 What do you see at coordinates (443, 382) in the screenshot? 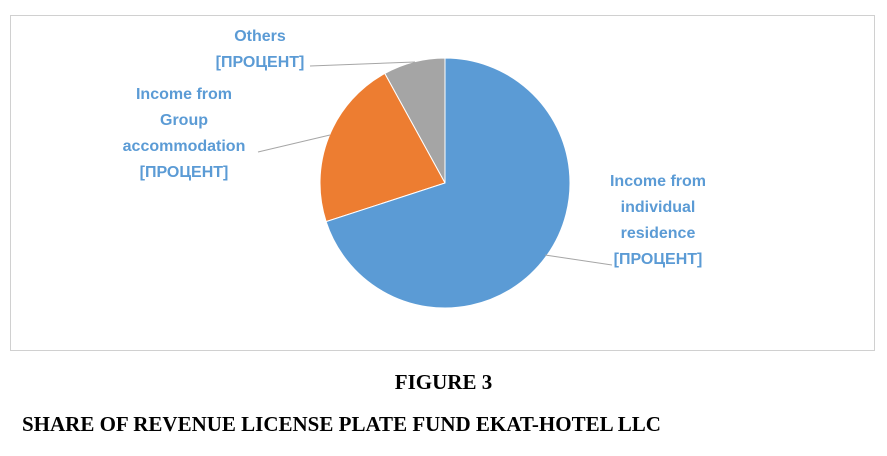
I see `figure-number: FIGURE 3` at bounding box center [443, 382].